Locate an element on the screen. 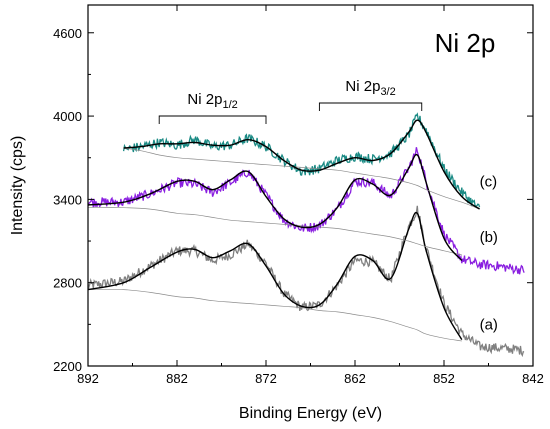 Image resolution: width=550 pixels, height=429 pixels. x-tick-label-4: 852 is located at coordinates (444, 378).